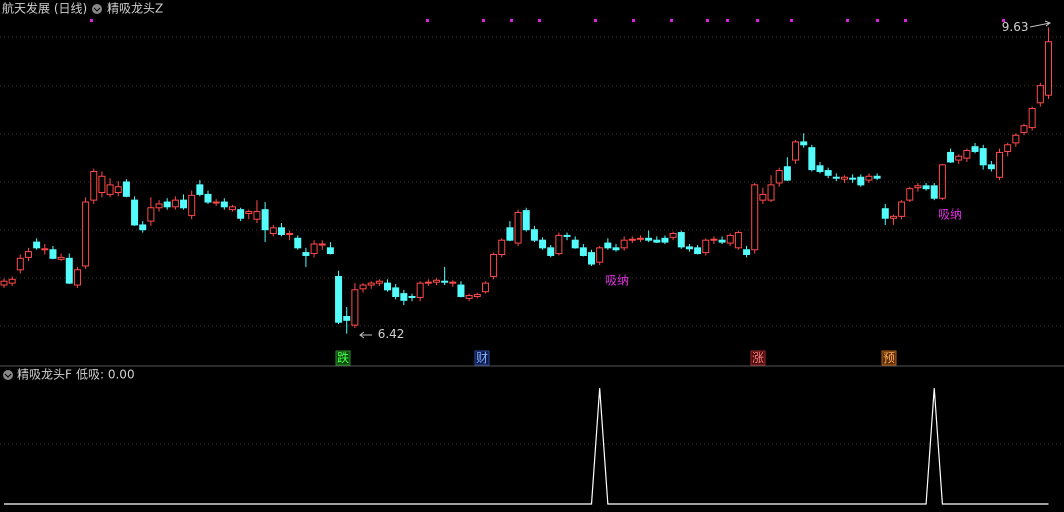  Describe the element at coordinates (44, 375) in the screenshot. I see `panel-title: 精吸龙头F` at that location.